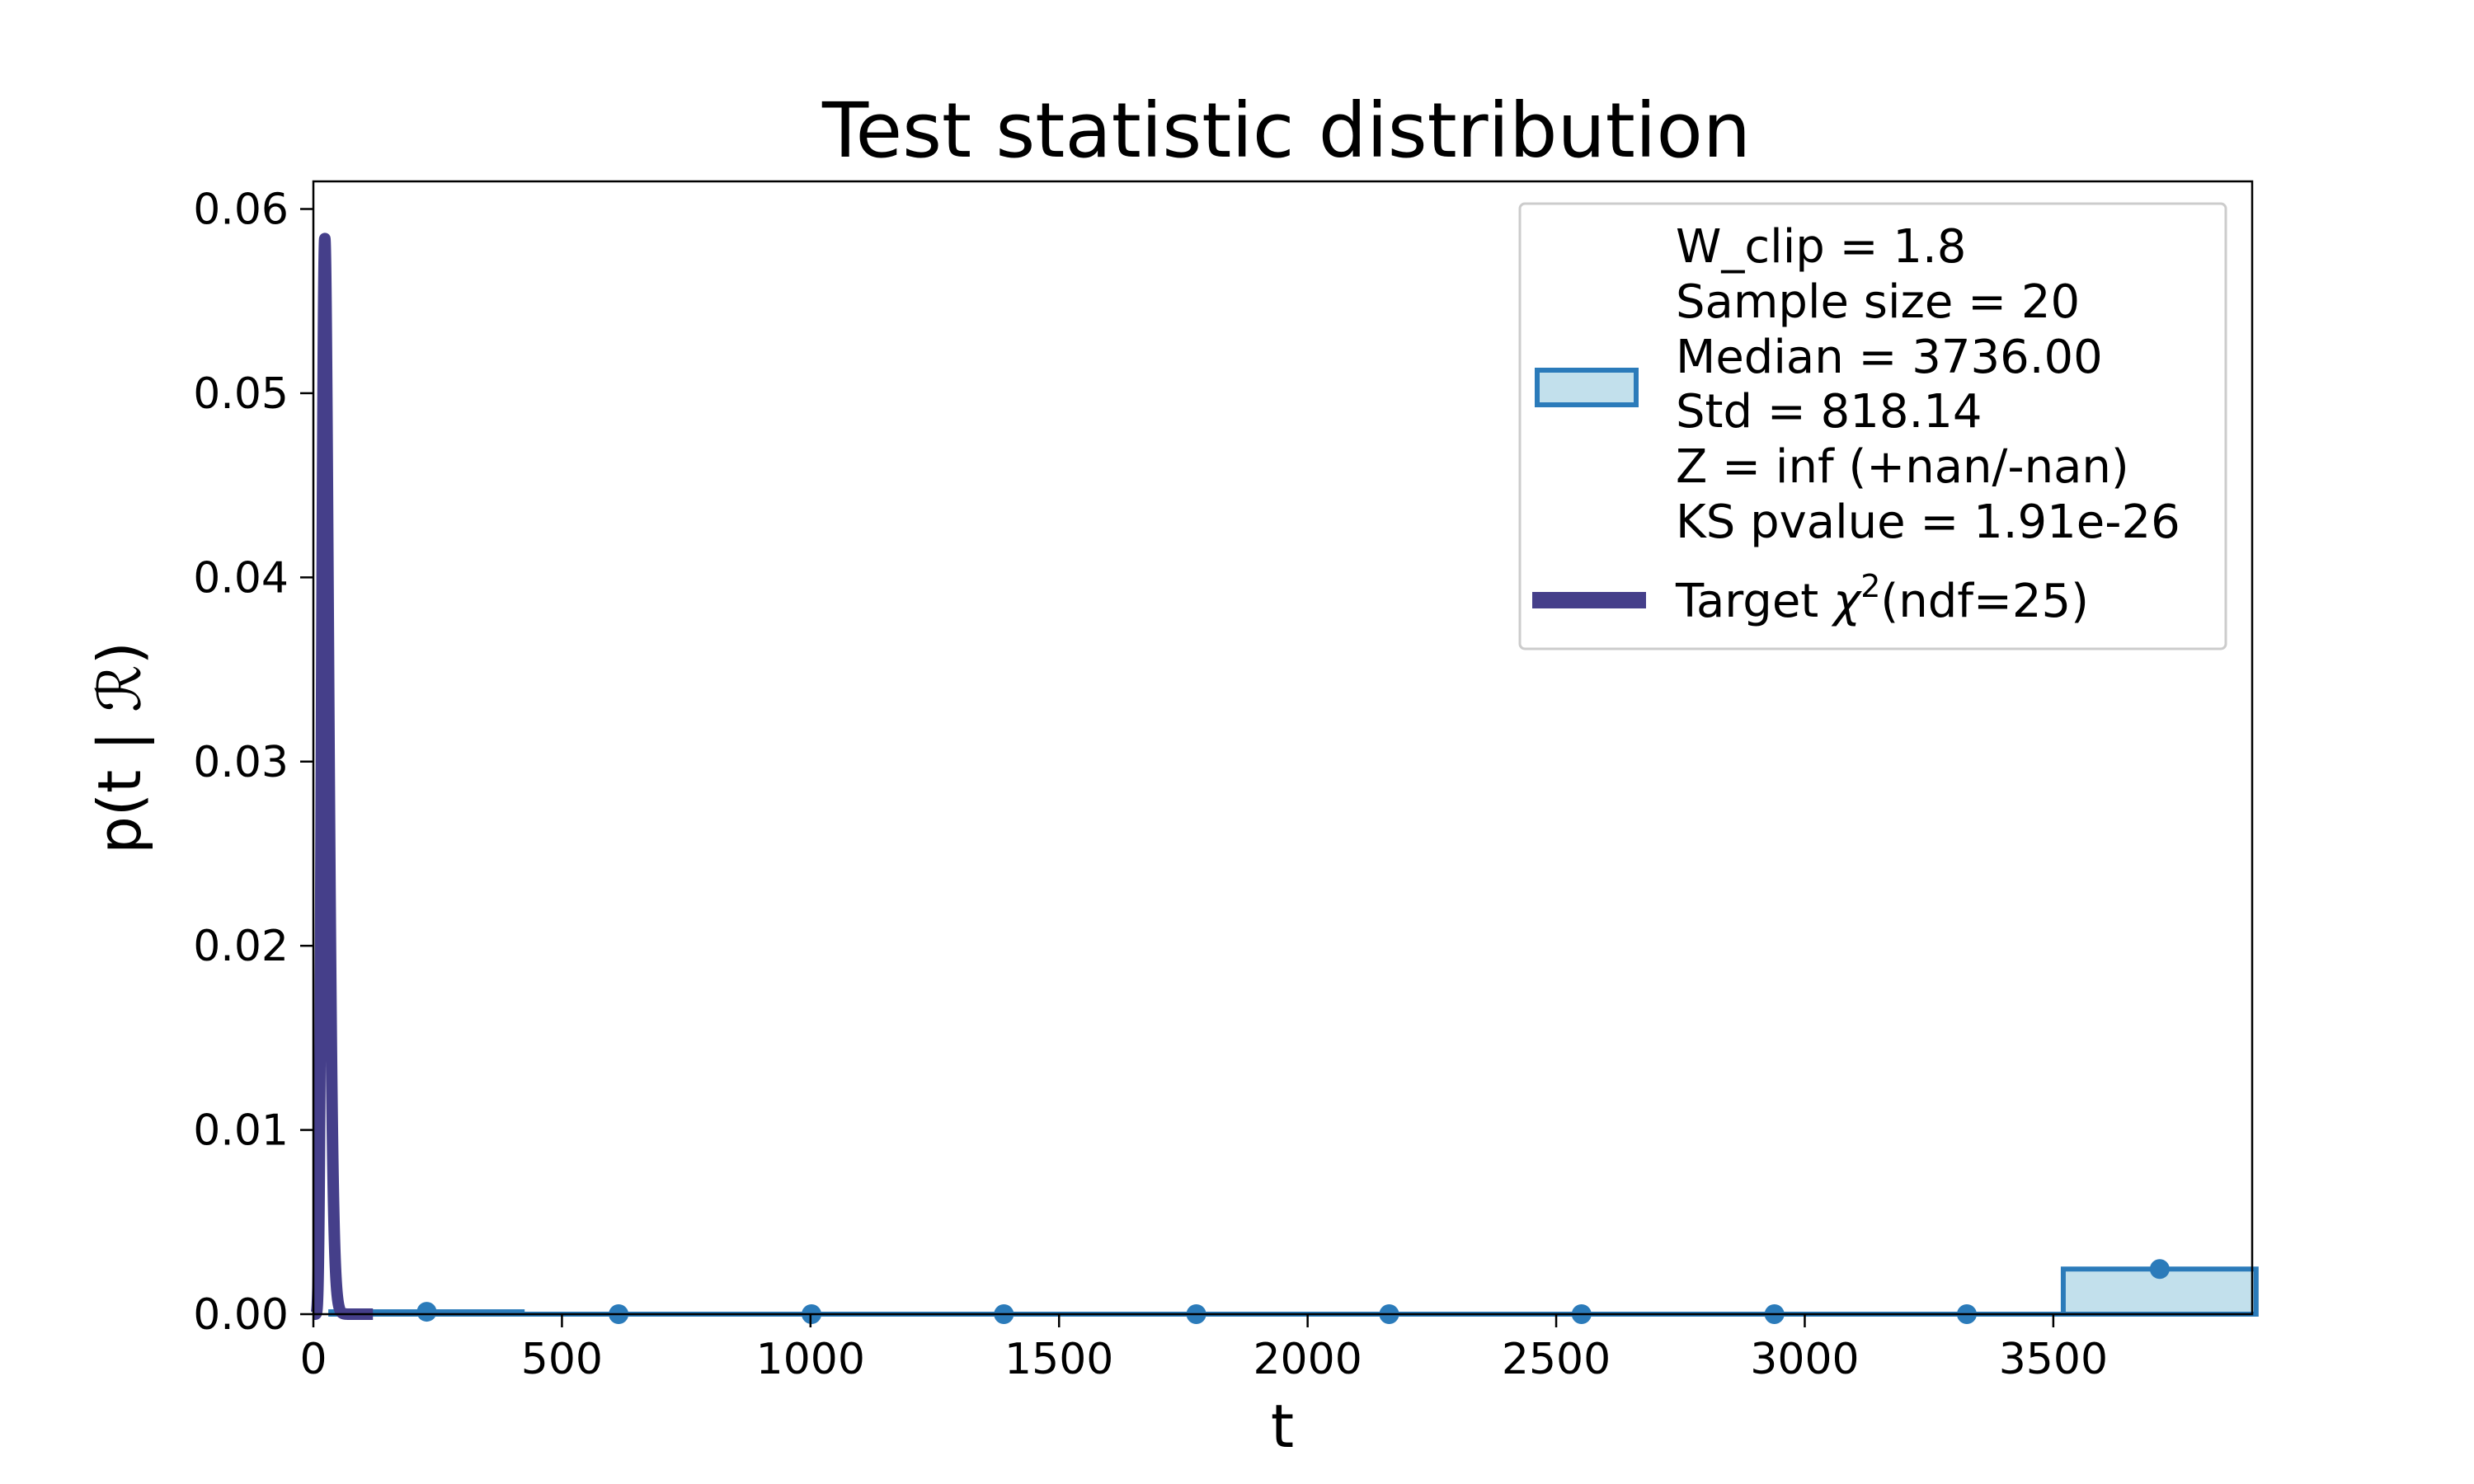  Describe the element at coordinates (562, 1359) in the screenshot. I see `x-tick-label: 500` at that location.